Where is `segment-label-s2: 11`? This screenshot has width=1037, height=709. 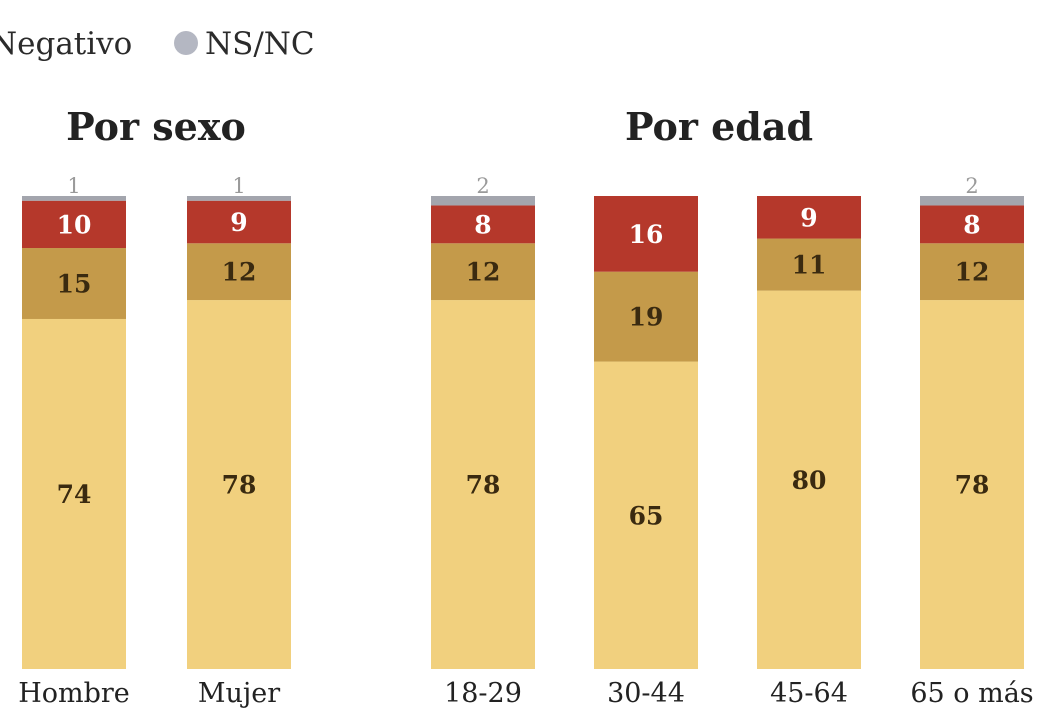
segment-label-s2: 11 is located at coordinates (809, 265).